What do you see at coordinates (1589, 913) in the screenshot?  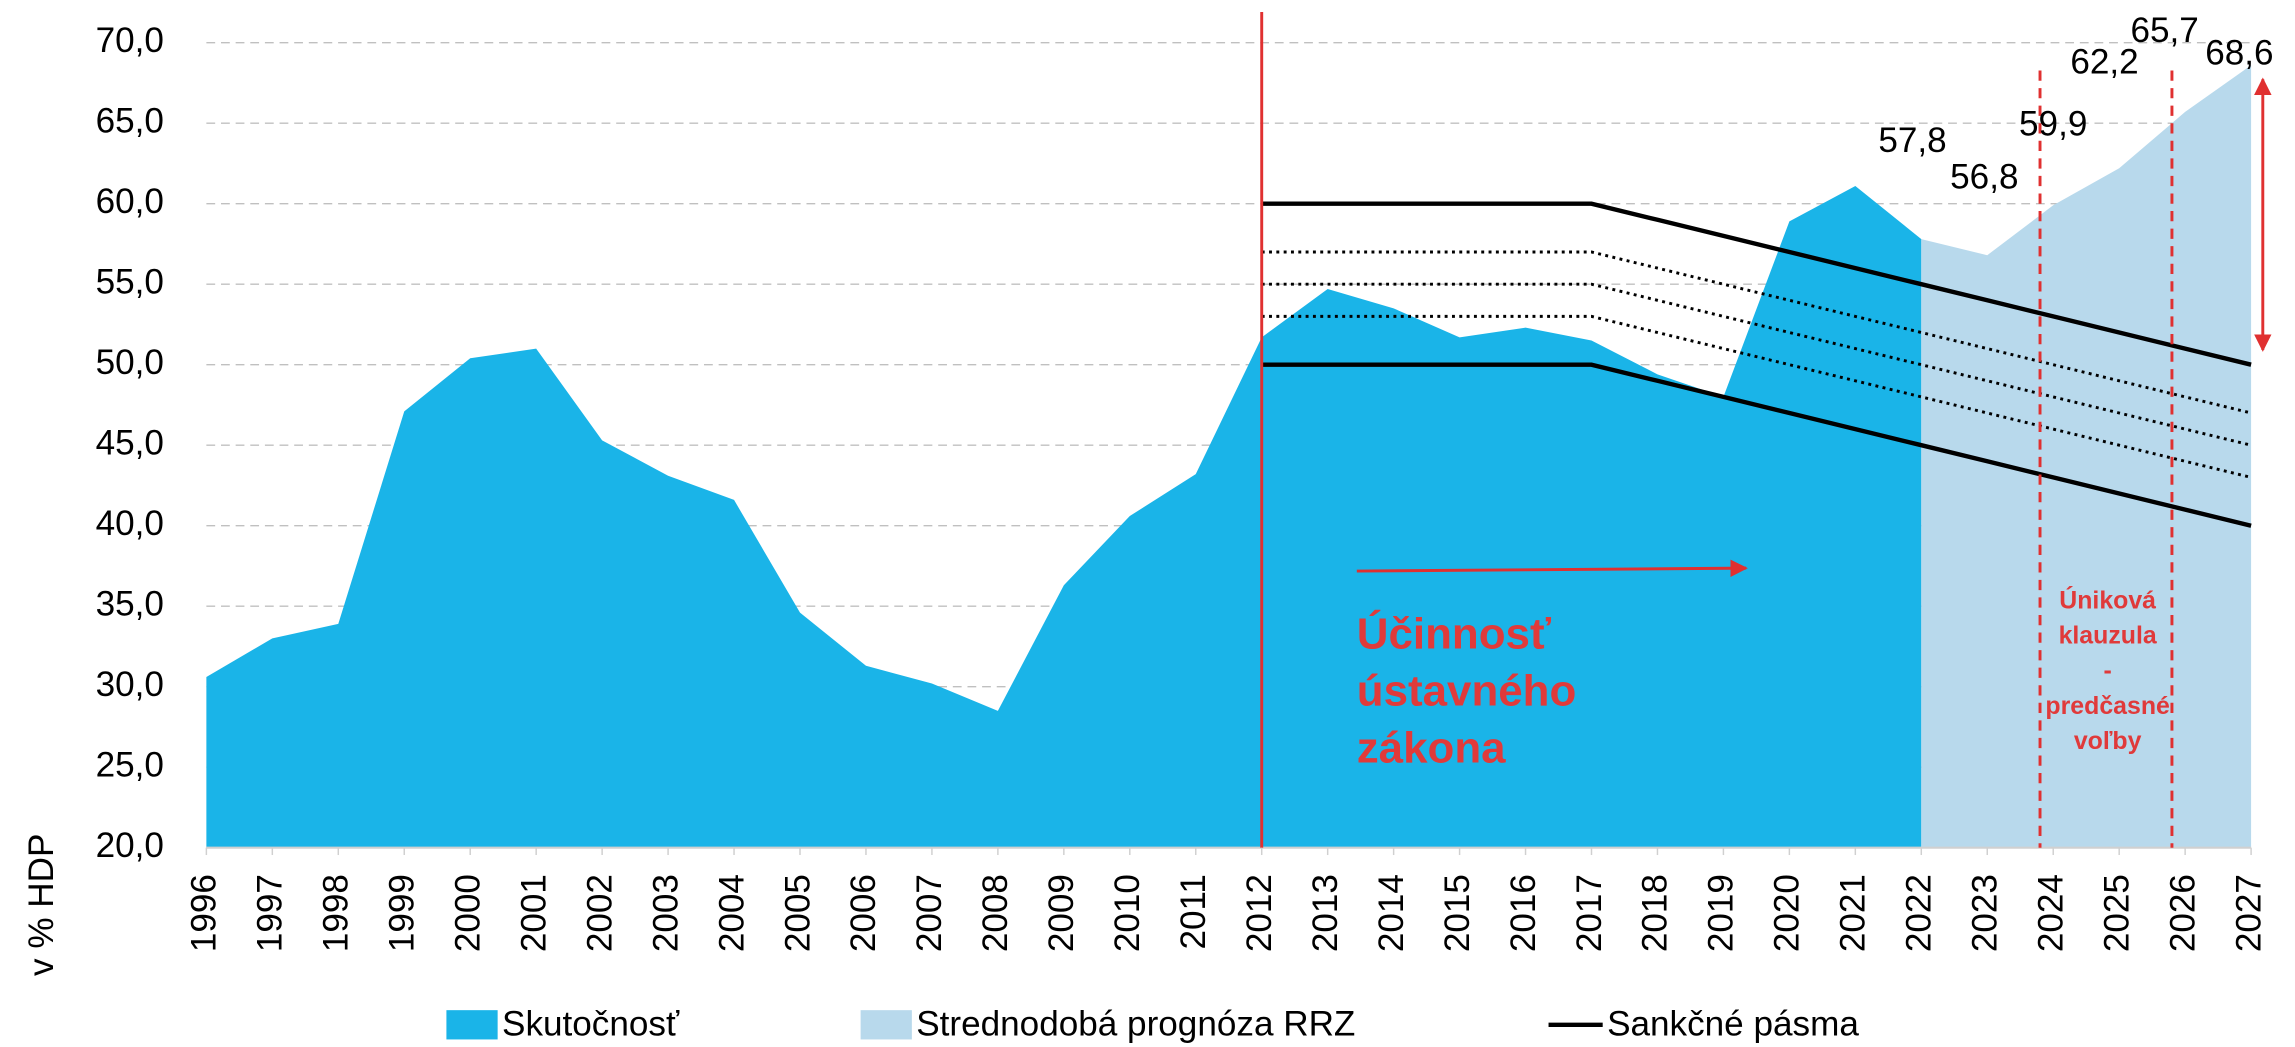 I see `x-tick-label: 2017` at bounding box center [1589, 913].